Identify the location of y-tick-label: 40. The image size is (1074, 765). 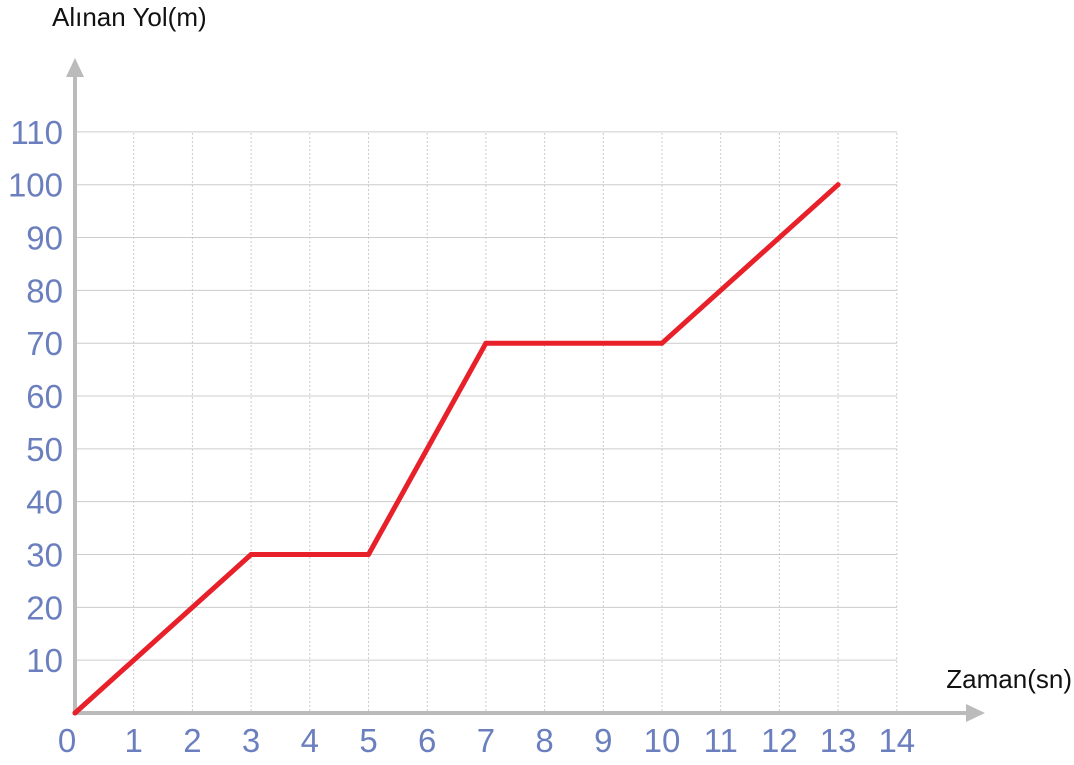
(44, 502).